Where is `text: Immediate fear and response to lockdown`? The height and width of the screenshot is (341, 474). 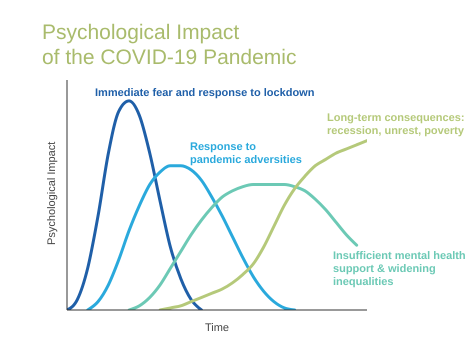
text: Immediate fear and response to lockdown is located at coordinates (204, 93).